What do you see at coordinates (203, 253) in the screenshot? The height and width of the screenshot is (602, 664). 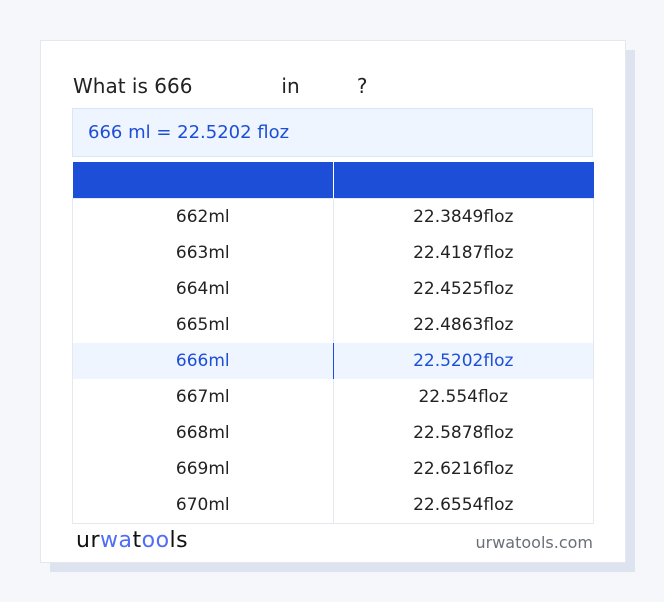 I see `ml-cell: 663ml` at bounding box center [203, 253].